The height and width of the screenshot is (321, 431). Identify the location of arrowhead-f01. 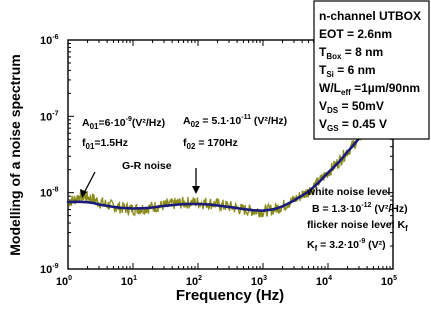
(83, 193).